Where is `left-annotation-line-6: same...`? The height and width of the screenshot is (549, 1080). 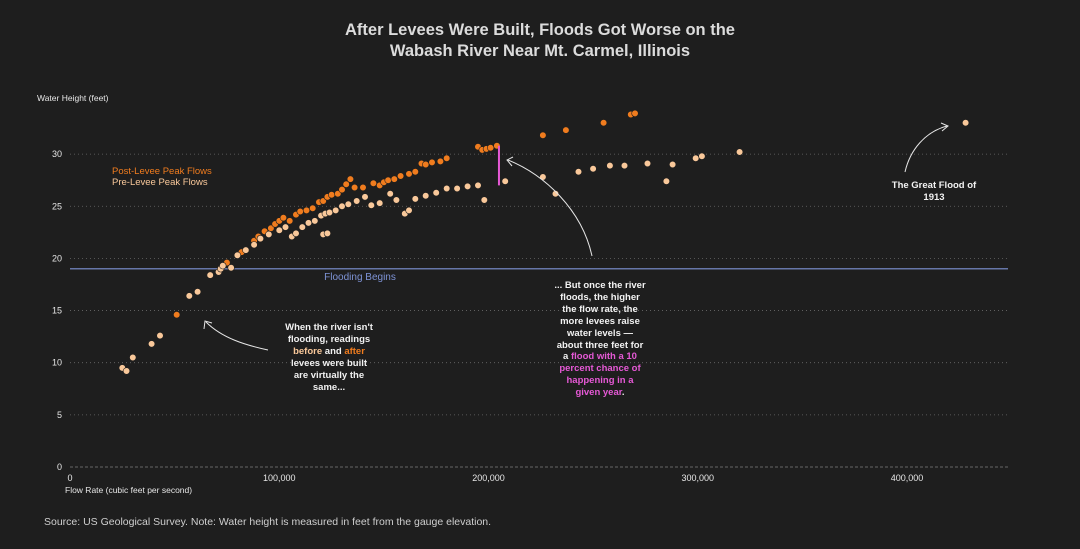 left-annotation-line-6: same... is located at coordinates (329, 387).